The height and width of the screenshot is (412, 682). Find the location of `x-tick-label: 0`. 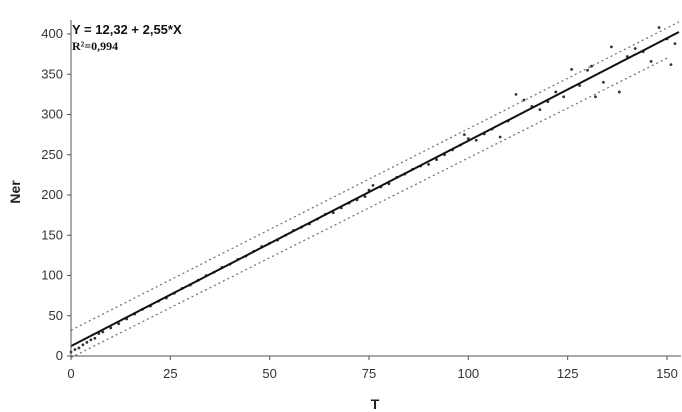

x-tick-label: 0 is located at coordinates (70, 373).